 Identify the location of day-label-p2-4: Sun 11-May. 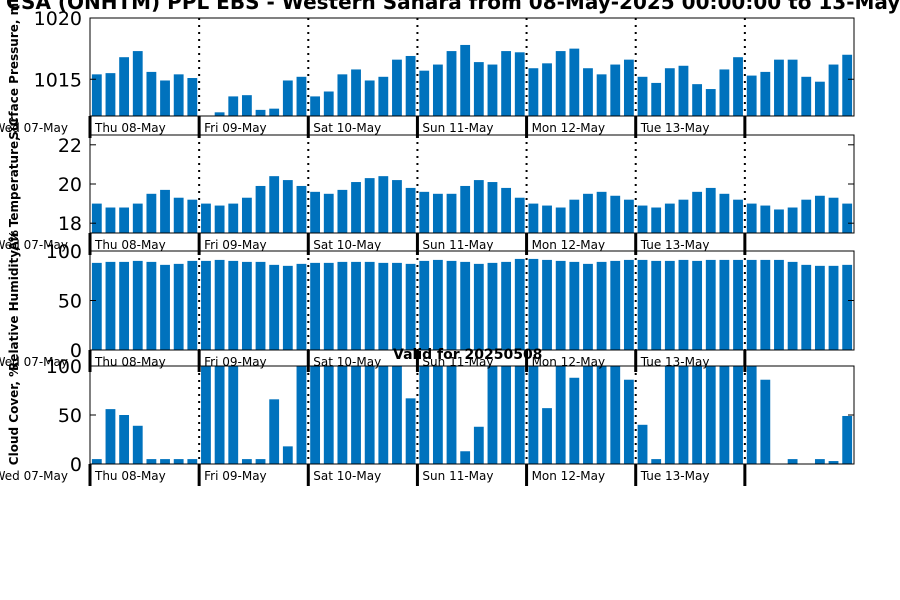
(457, 245).